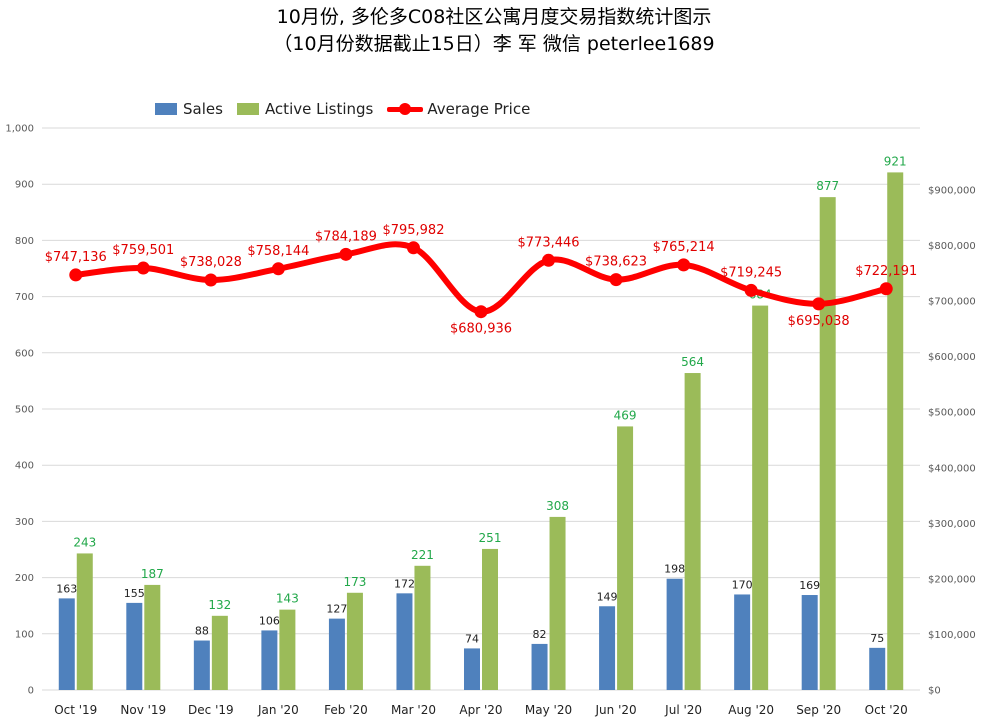 The image size is (988, 721). What do you see at coordinates (31, 691) in the screenshot?
I see `y-left-tick-label: 0` at bounding box center [31, 691].